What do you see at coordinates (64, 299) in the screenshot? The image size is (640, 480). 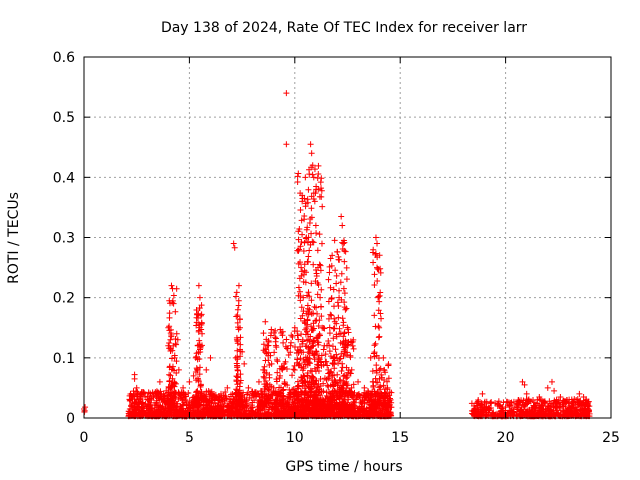 I see `y-tick-label: 0.2` at bounding box center [64, 299].